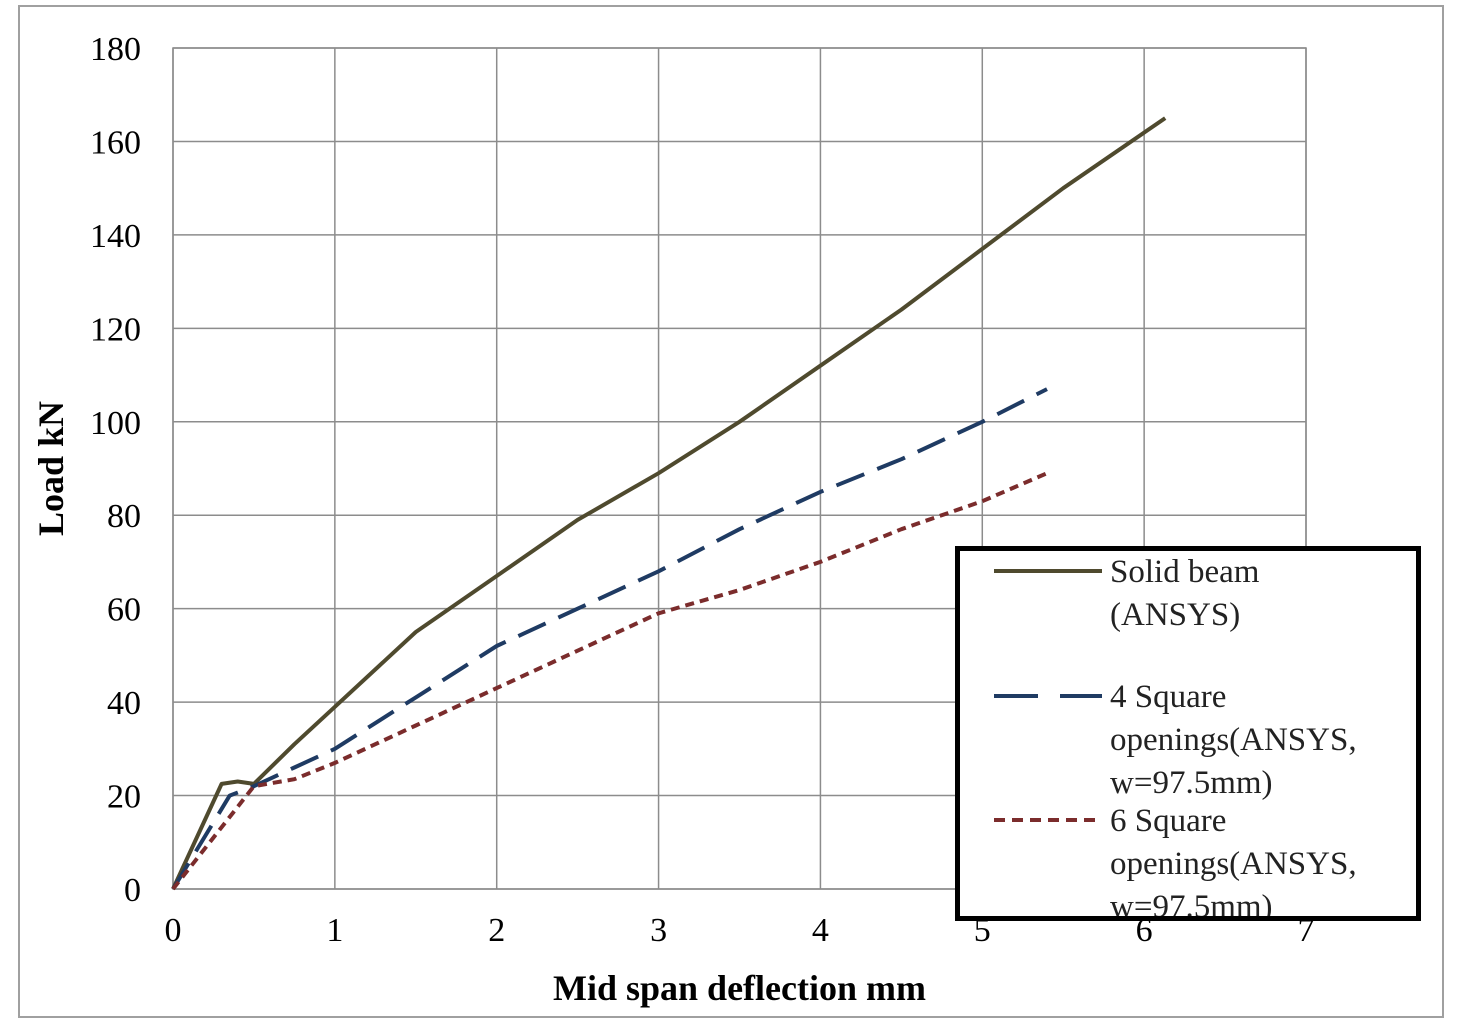 The width and height of the screenshot is (1471, 1027). I want to click on y-tick-label: 40, so click(124, 703).